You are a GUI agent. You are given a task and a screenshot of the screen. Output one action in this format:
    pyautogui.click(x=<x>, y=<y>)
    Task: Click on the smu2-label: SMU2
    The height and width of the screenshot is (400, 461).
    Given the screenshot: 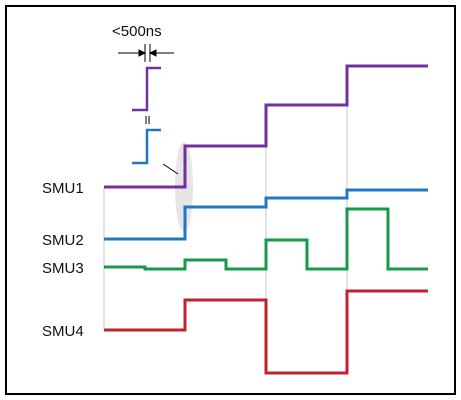 What is the action you would take?
    pyautogui.click(x=63, y=240)
    